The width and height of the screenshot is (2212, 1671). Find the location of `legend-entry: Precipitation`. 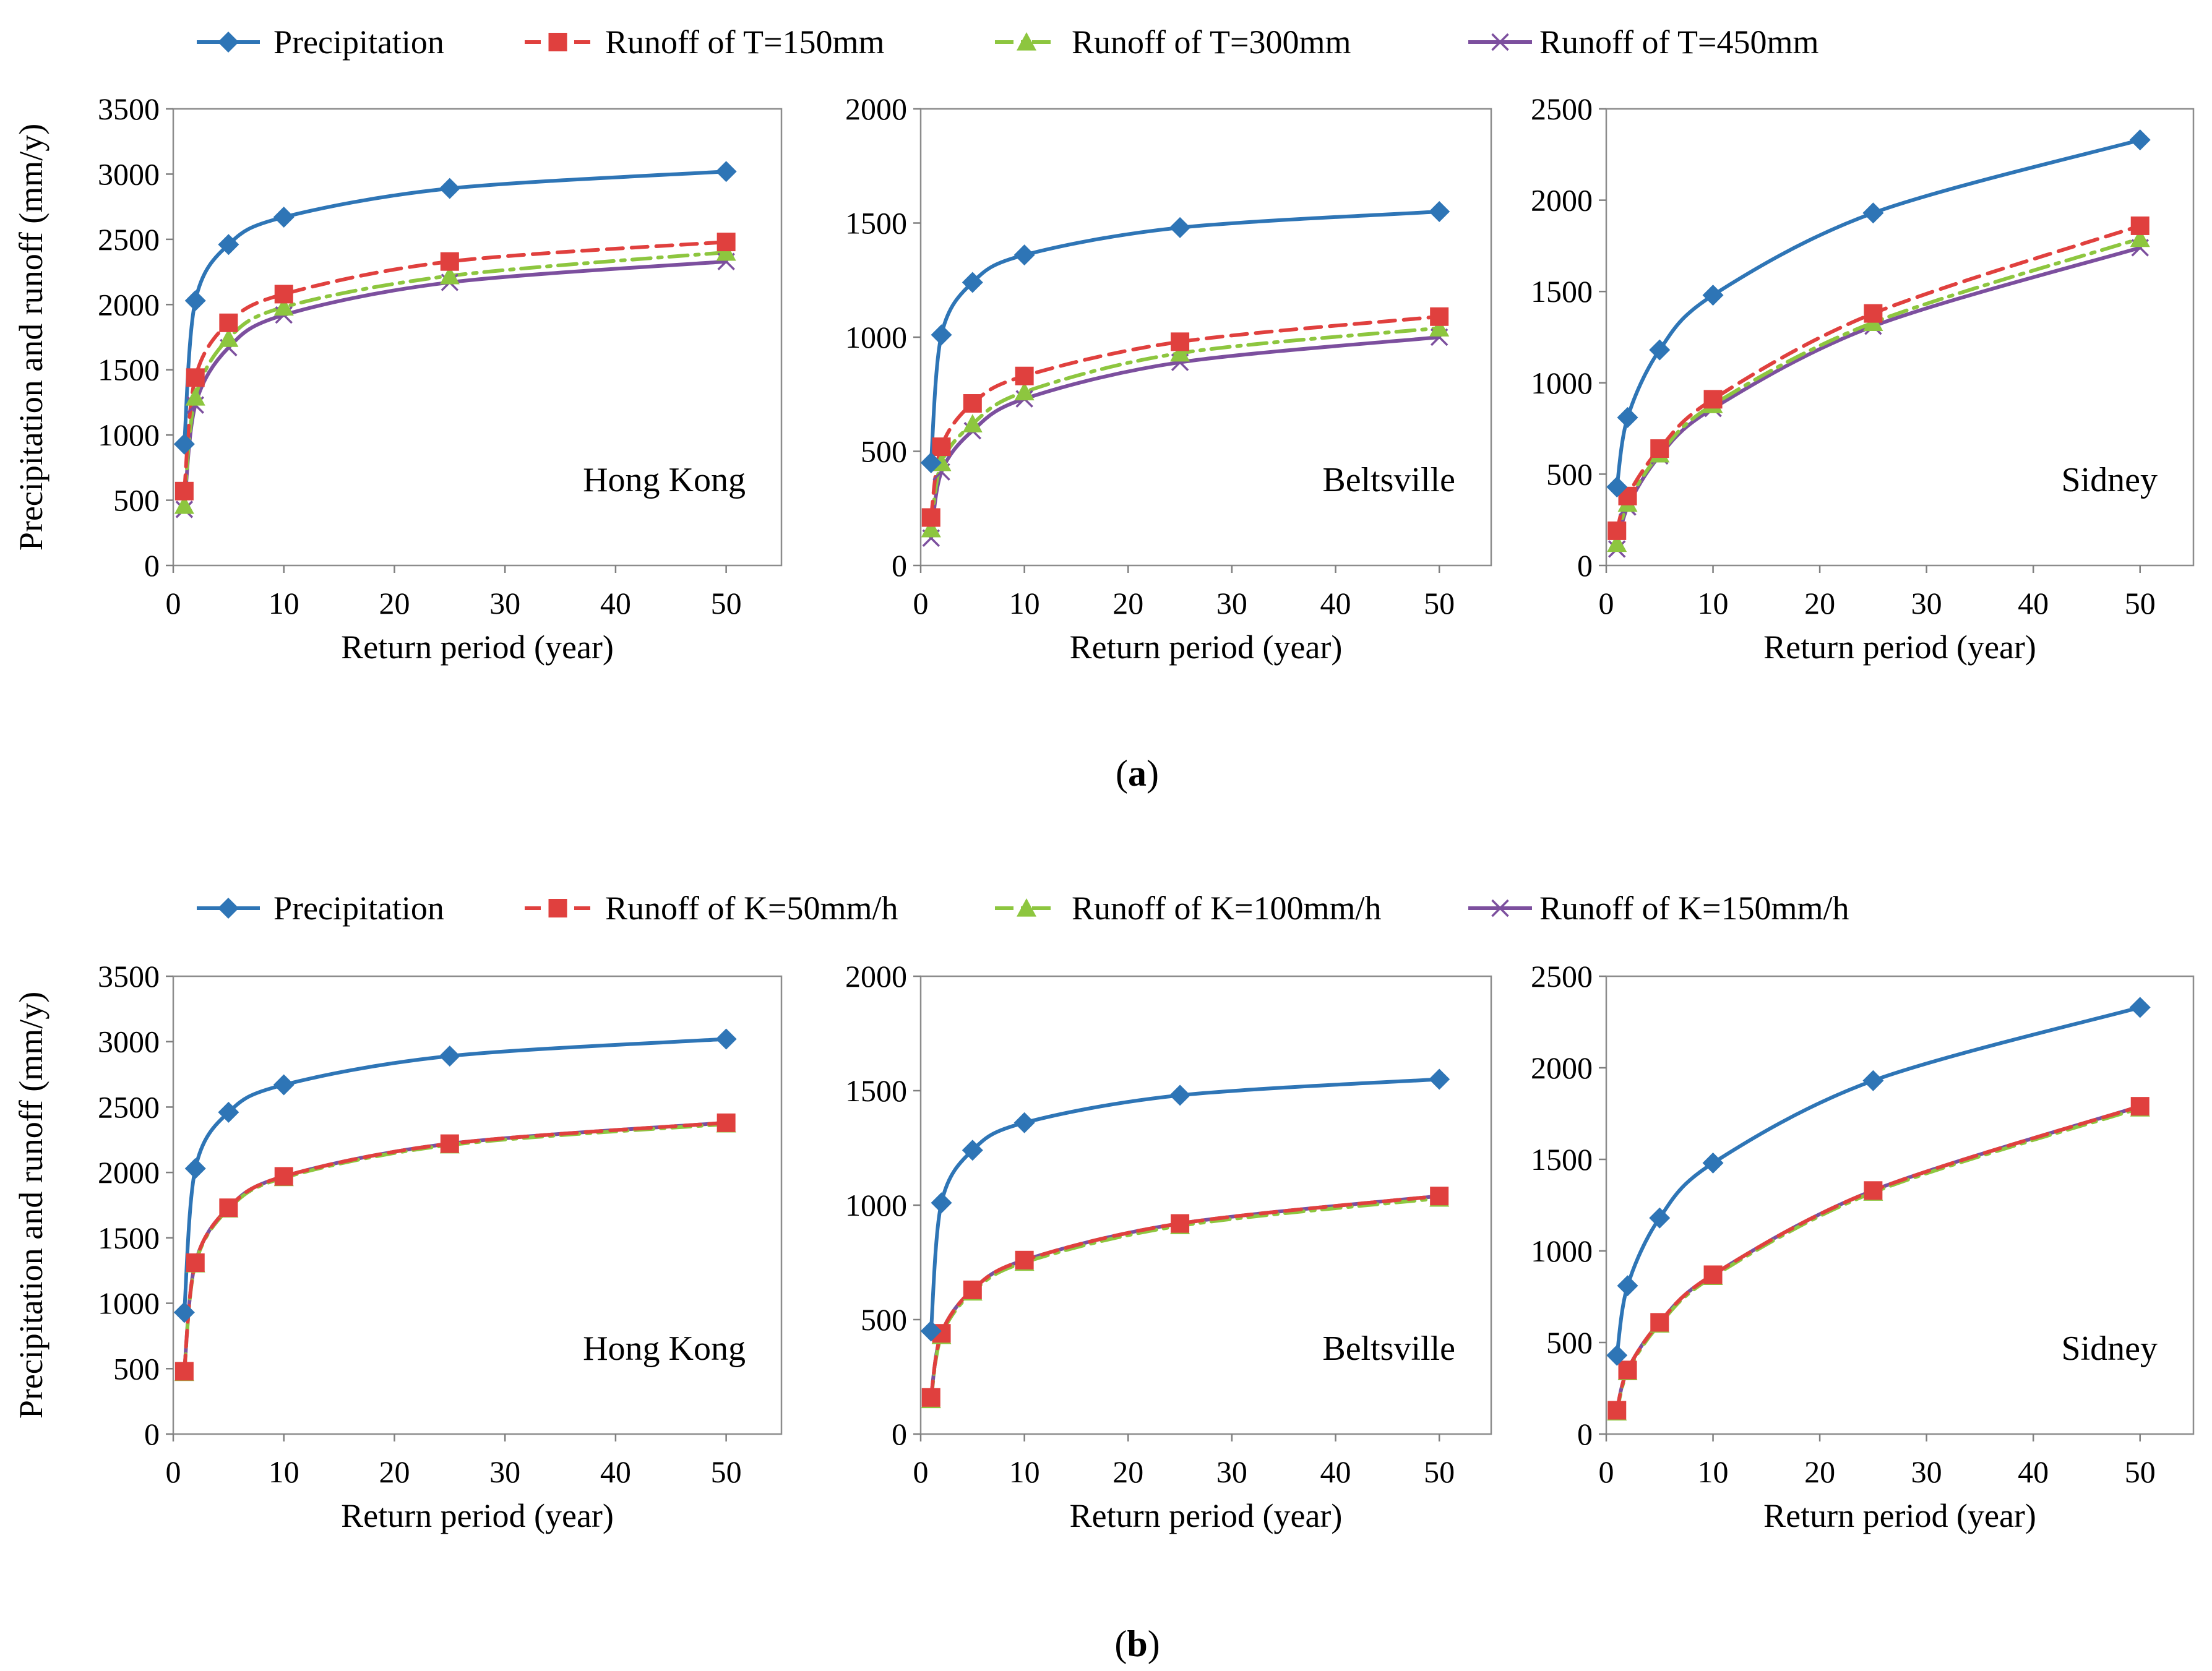

legend-entry: Precipitation is located at coordinates (359, 42).